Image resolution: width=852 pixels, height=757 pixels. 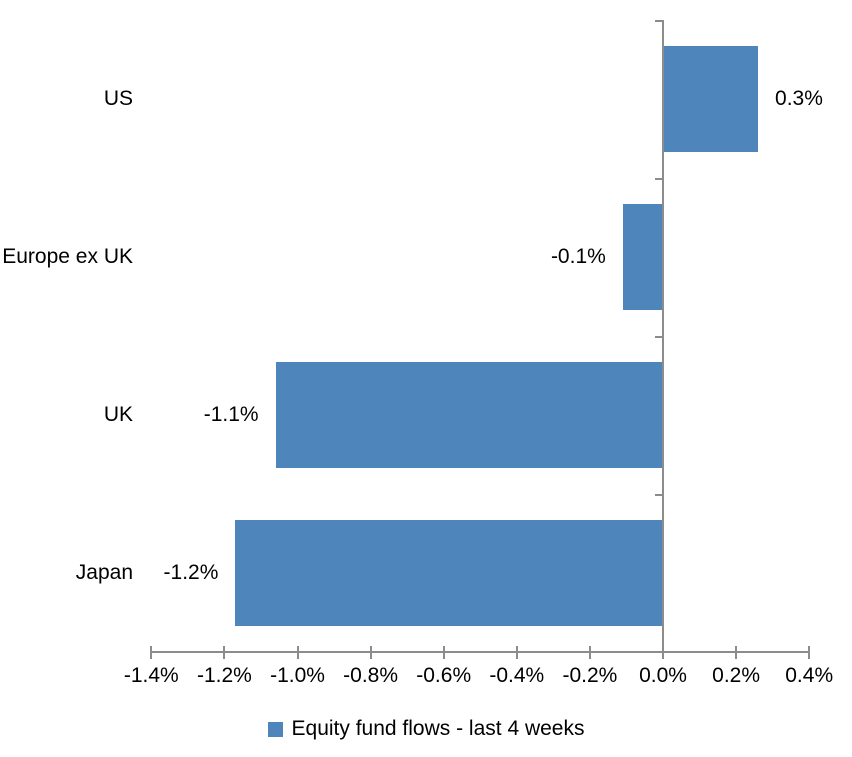 What do you see at coordinates (104, 572) in the screenshot?
I see `category-label: Japan` at bounding box center [104, 572].